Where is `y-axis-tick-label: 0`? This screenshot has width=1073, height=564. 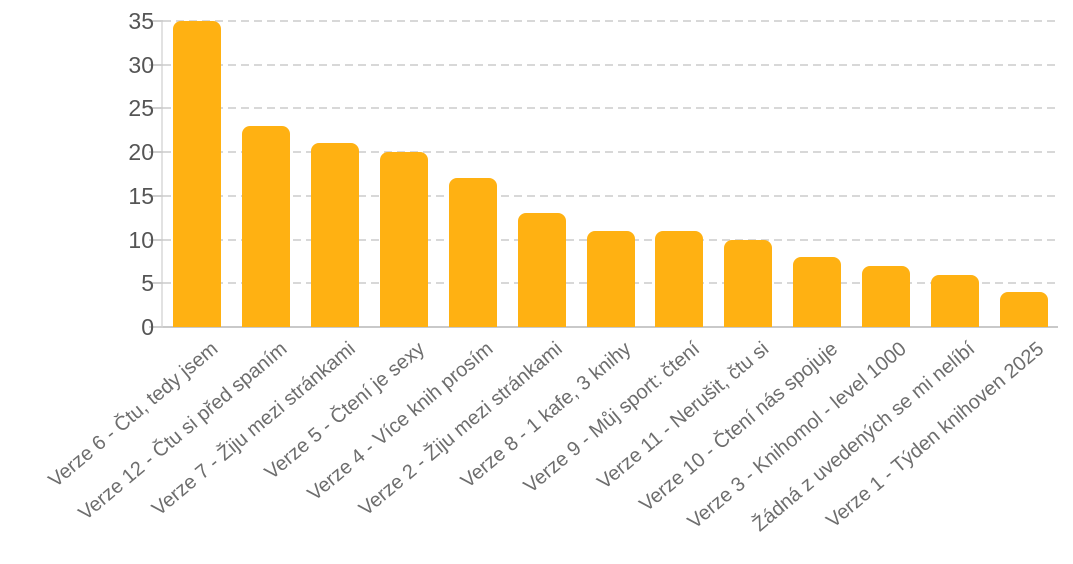
y-axis-tick-label: 0 is located at coordinates (147, 327).